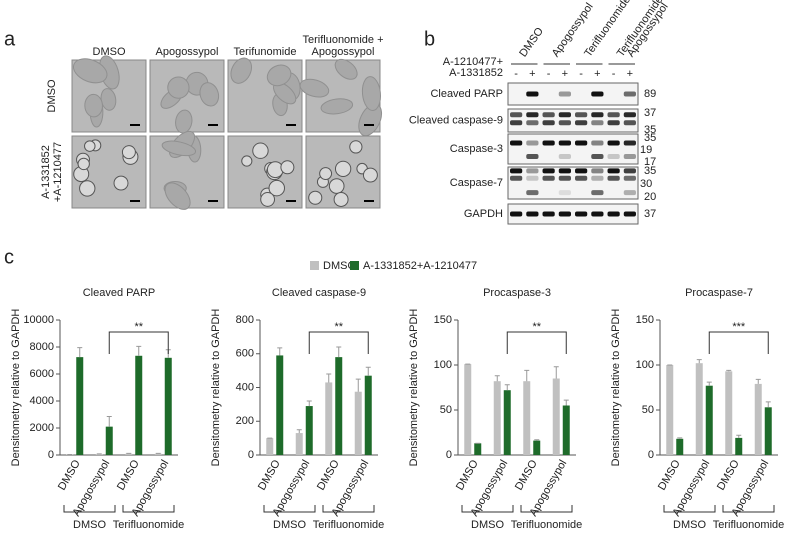 This screenshot has width=788, height=535. Describe the element at coordinates (319, 293) in the screenshot. I see `chart-title: Cleaved caspase-9` at that location.